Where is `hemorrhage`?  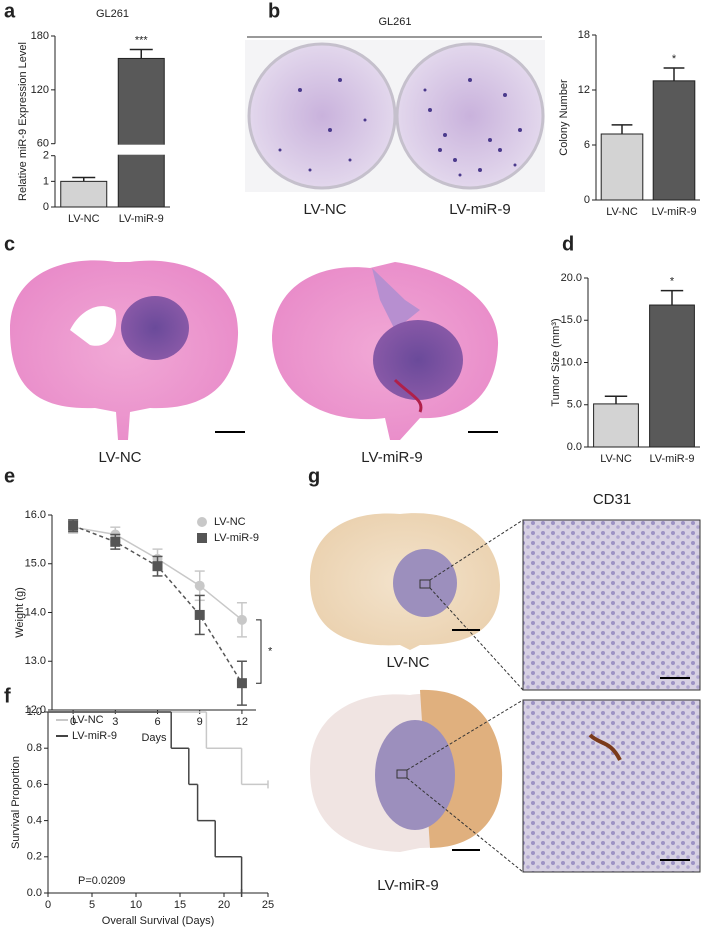
hemorrhage is located at coordinates (408, 395).